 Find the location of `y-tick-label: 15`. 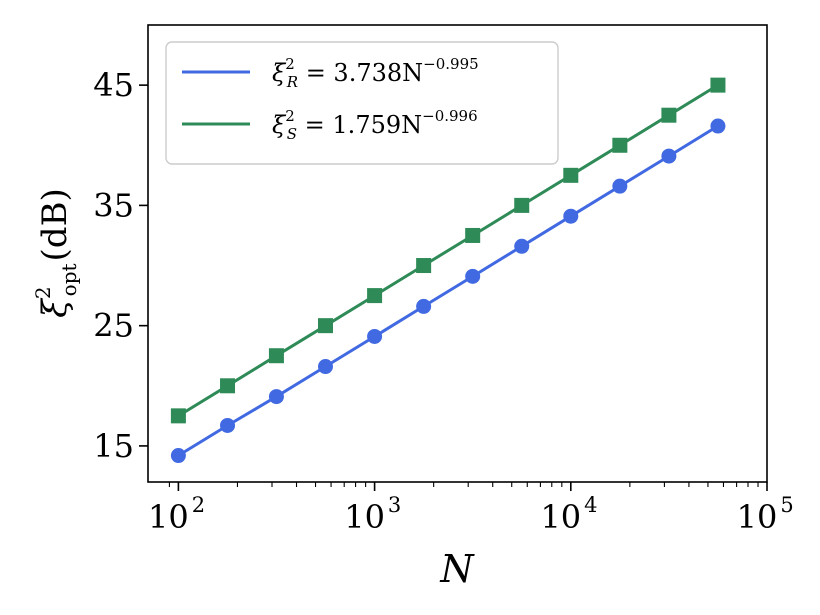

y-tick-label: 15 is located at coordinates (113, 446).